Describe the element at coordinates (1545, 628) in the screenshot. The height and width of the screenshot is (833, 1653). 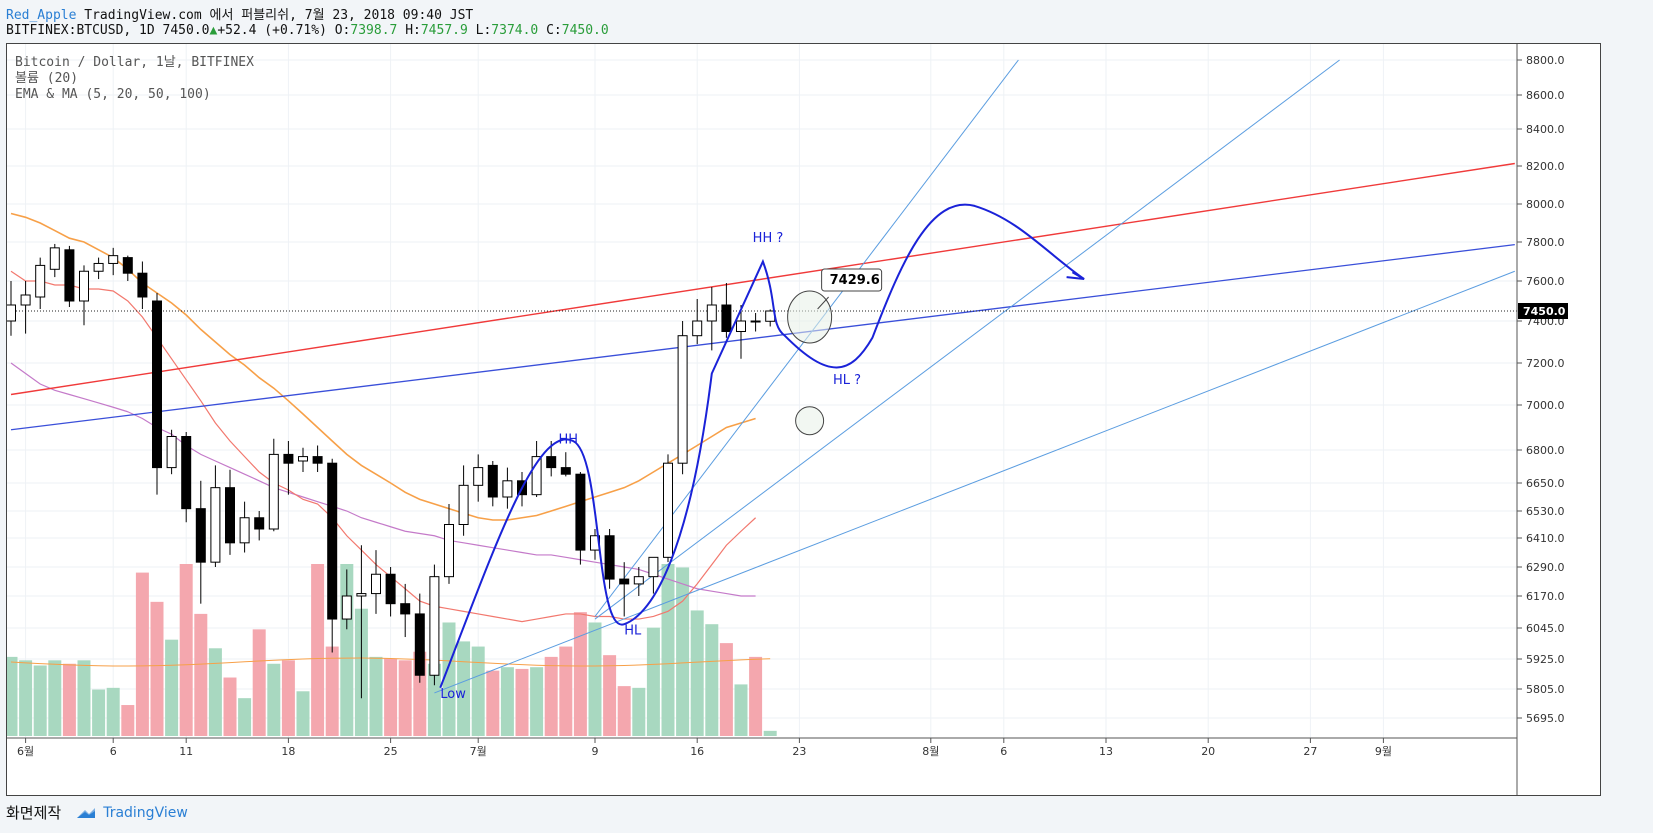
I see `price-tick-label: 6045.0` at that location.